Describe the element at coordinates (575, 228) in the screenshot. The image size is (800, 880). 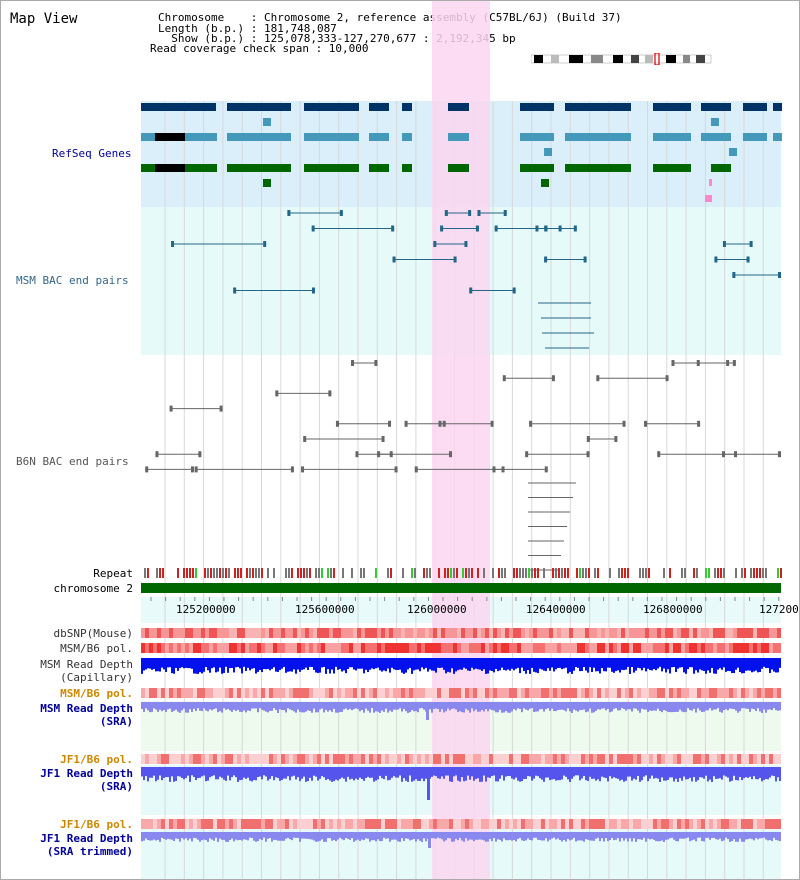
I see `msm-bac-pair` at that location.